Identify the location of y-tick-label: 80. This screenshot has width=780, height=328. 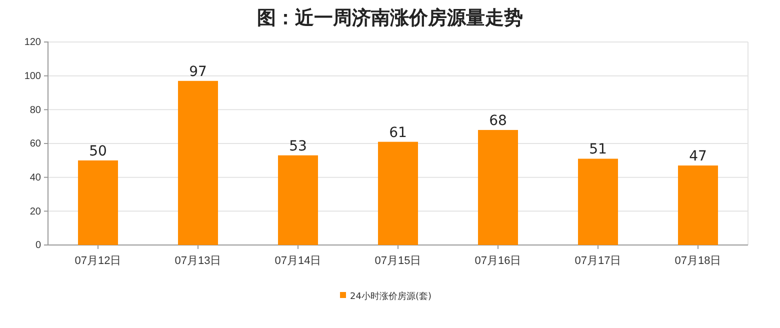
(36, 110).